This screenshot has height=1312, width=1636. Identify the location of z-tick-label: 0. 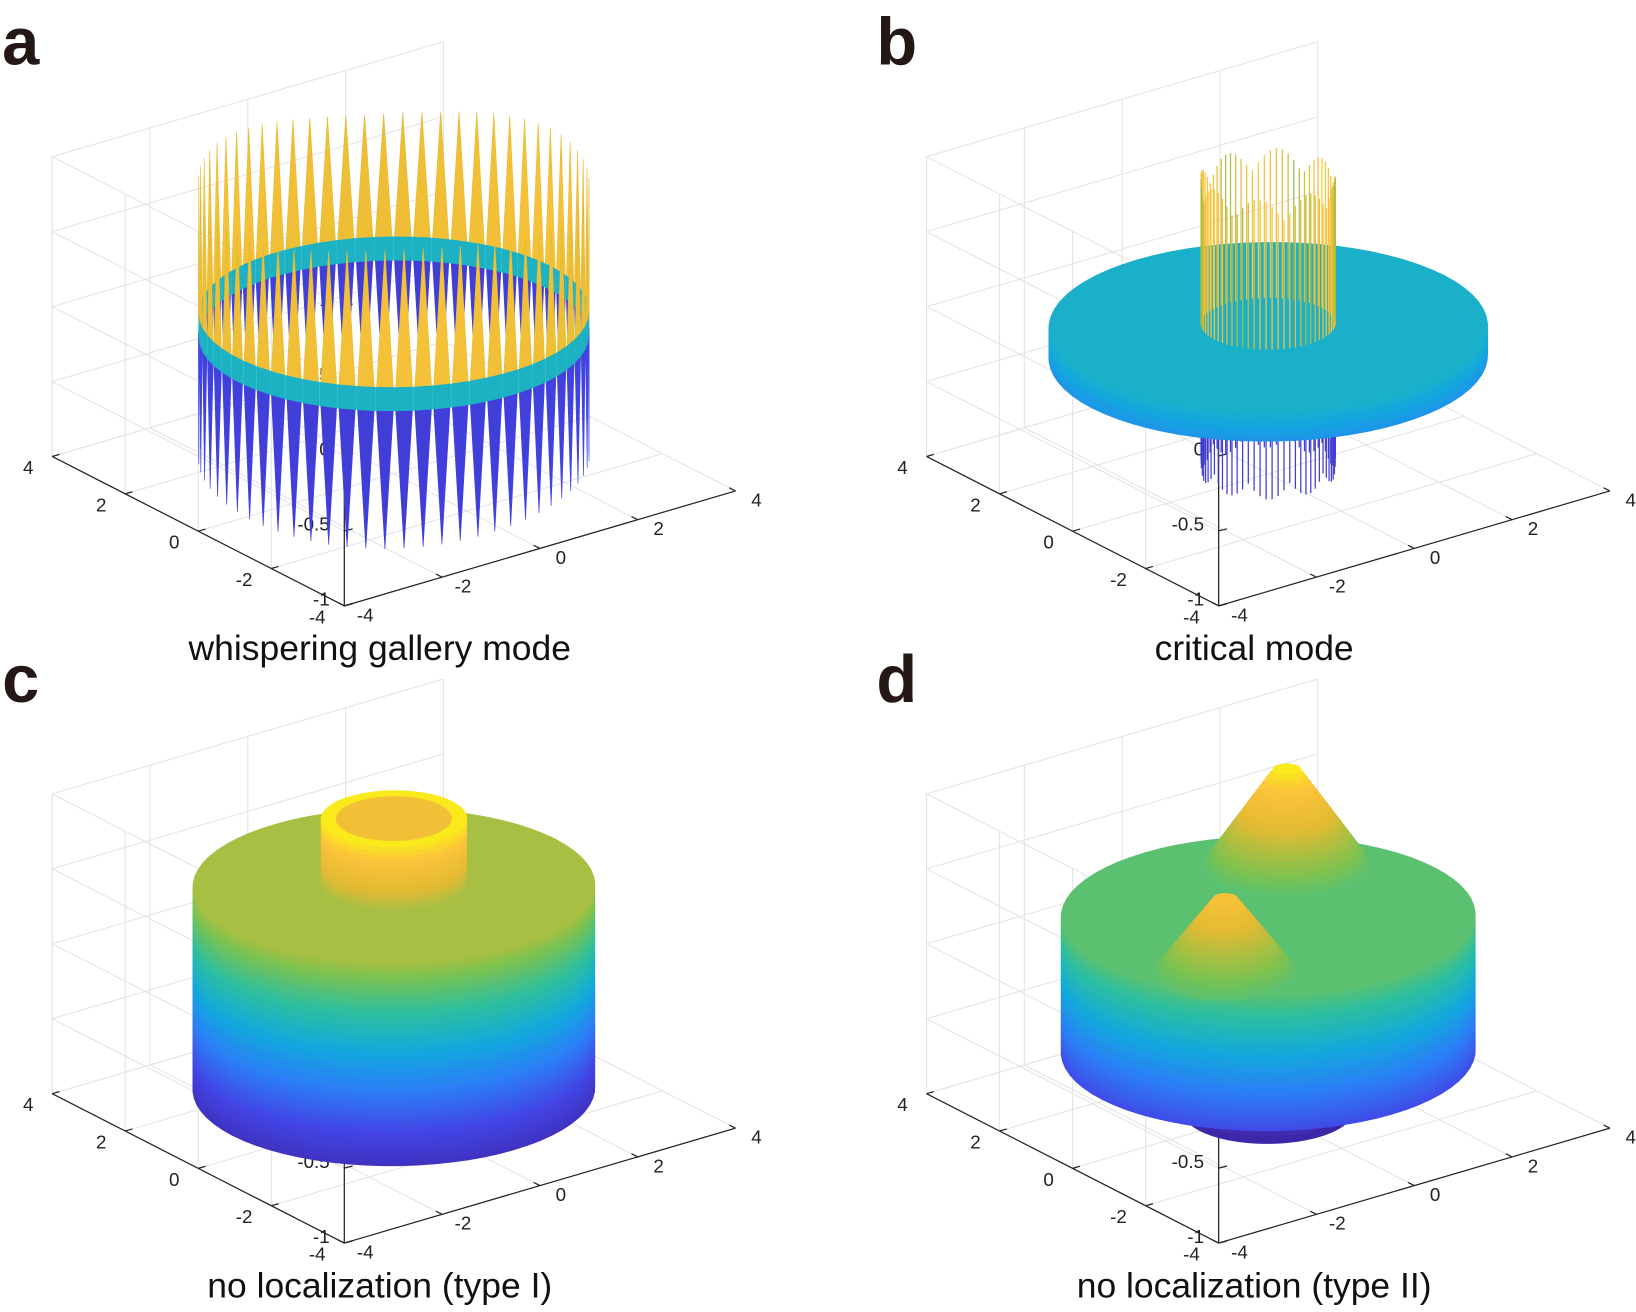
(1199, 449).